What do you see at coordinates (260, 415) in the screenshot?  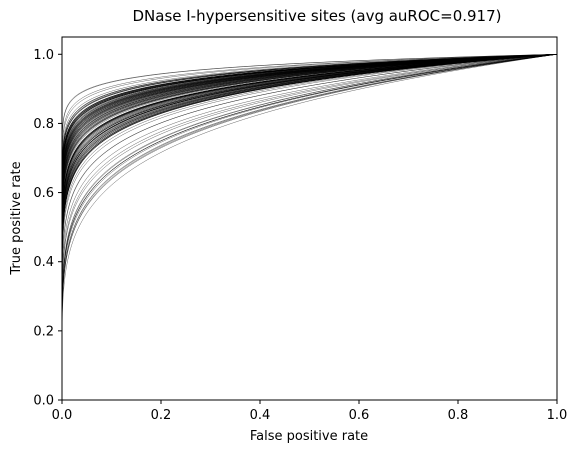 I see `x-tick-label: 0.4` at bounding box center [260, 415].